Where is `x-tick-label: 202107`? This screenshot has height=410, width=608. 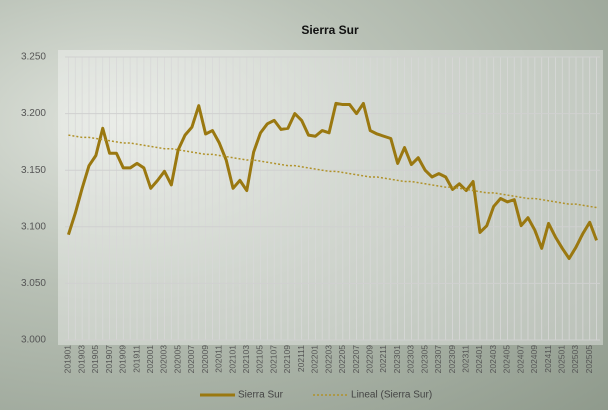
x-tick-label: 202107 is located at coordinates (273, 359).